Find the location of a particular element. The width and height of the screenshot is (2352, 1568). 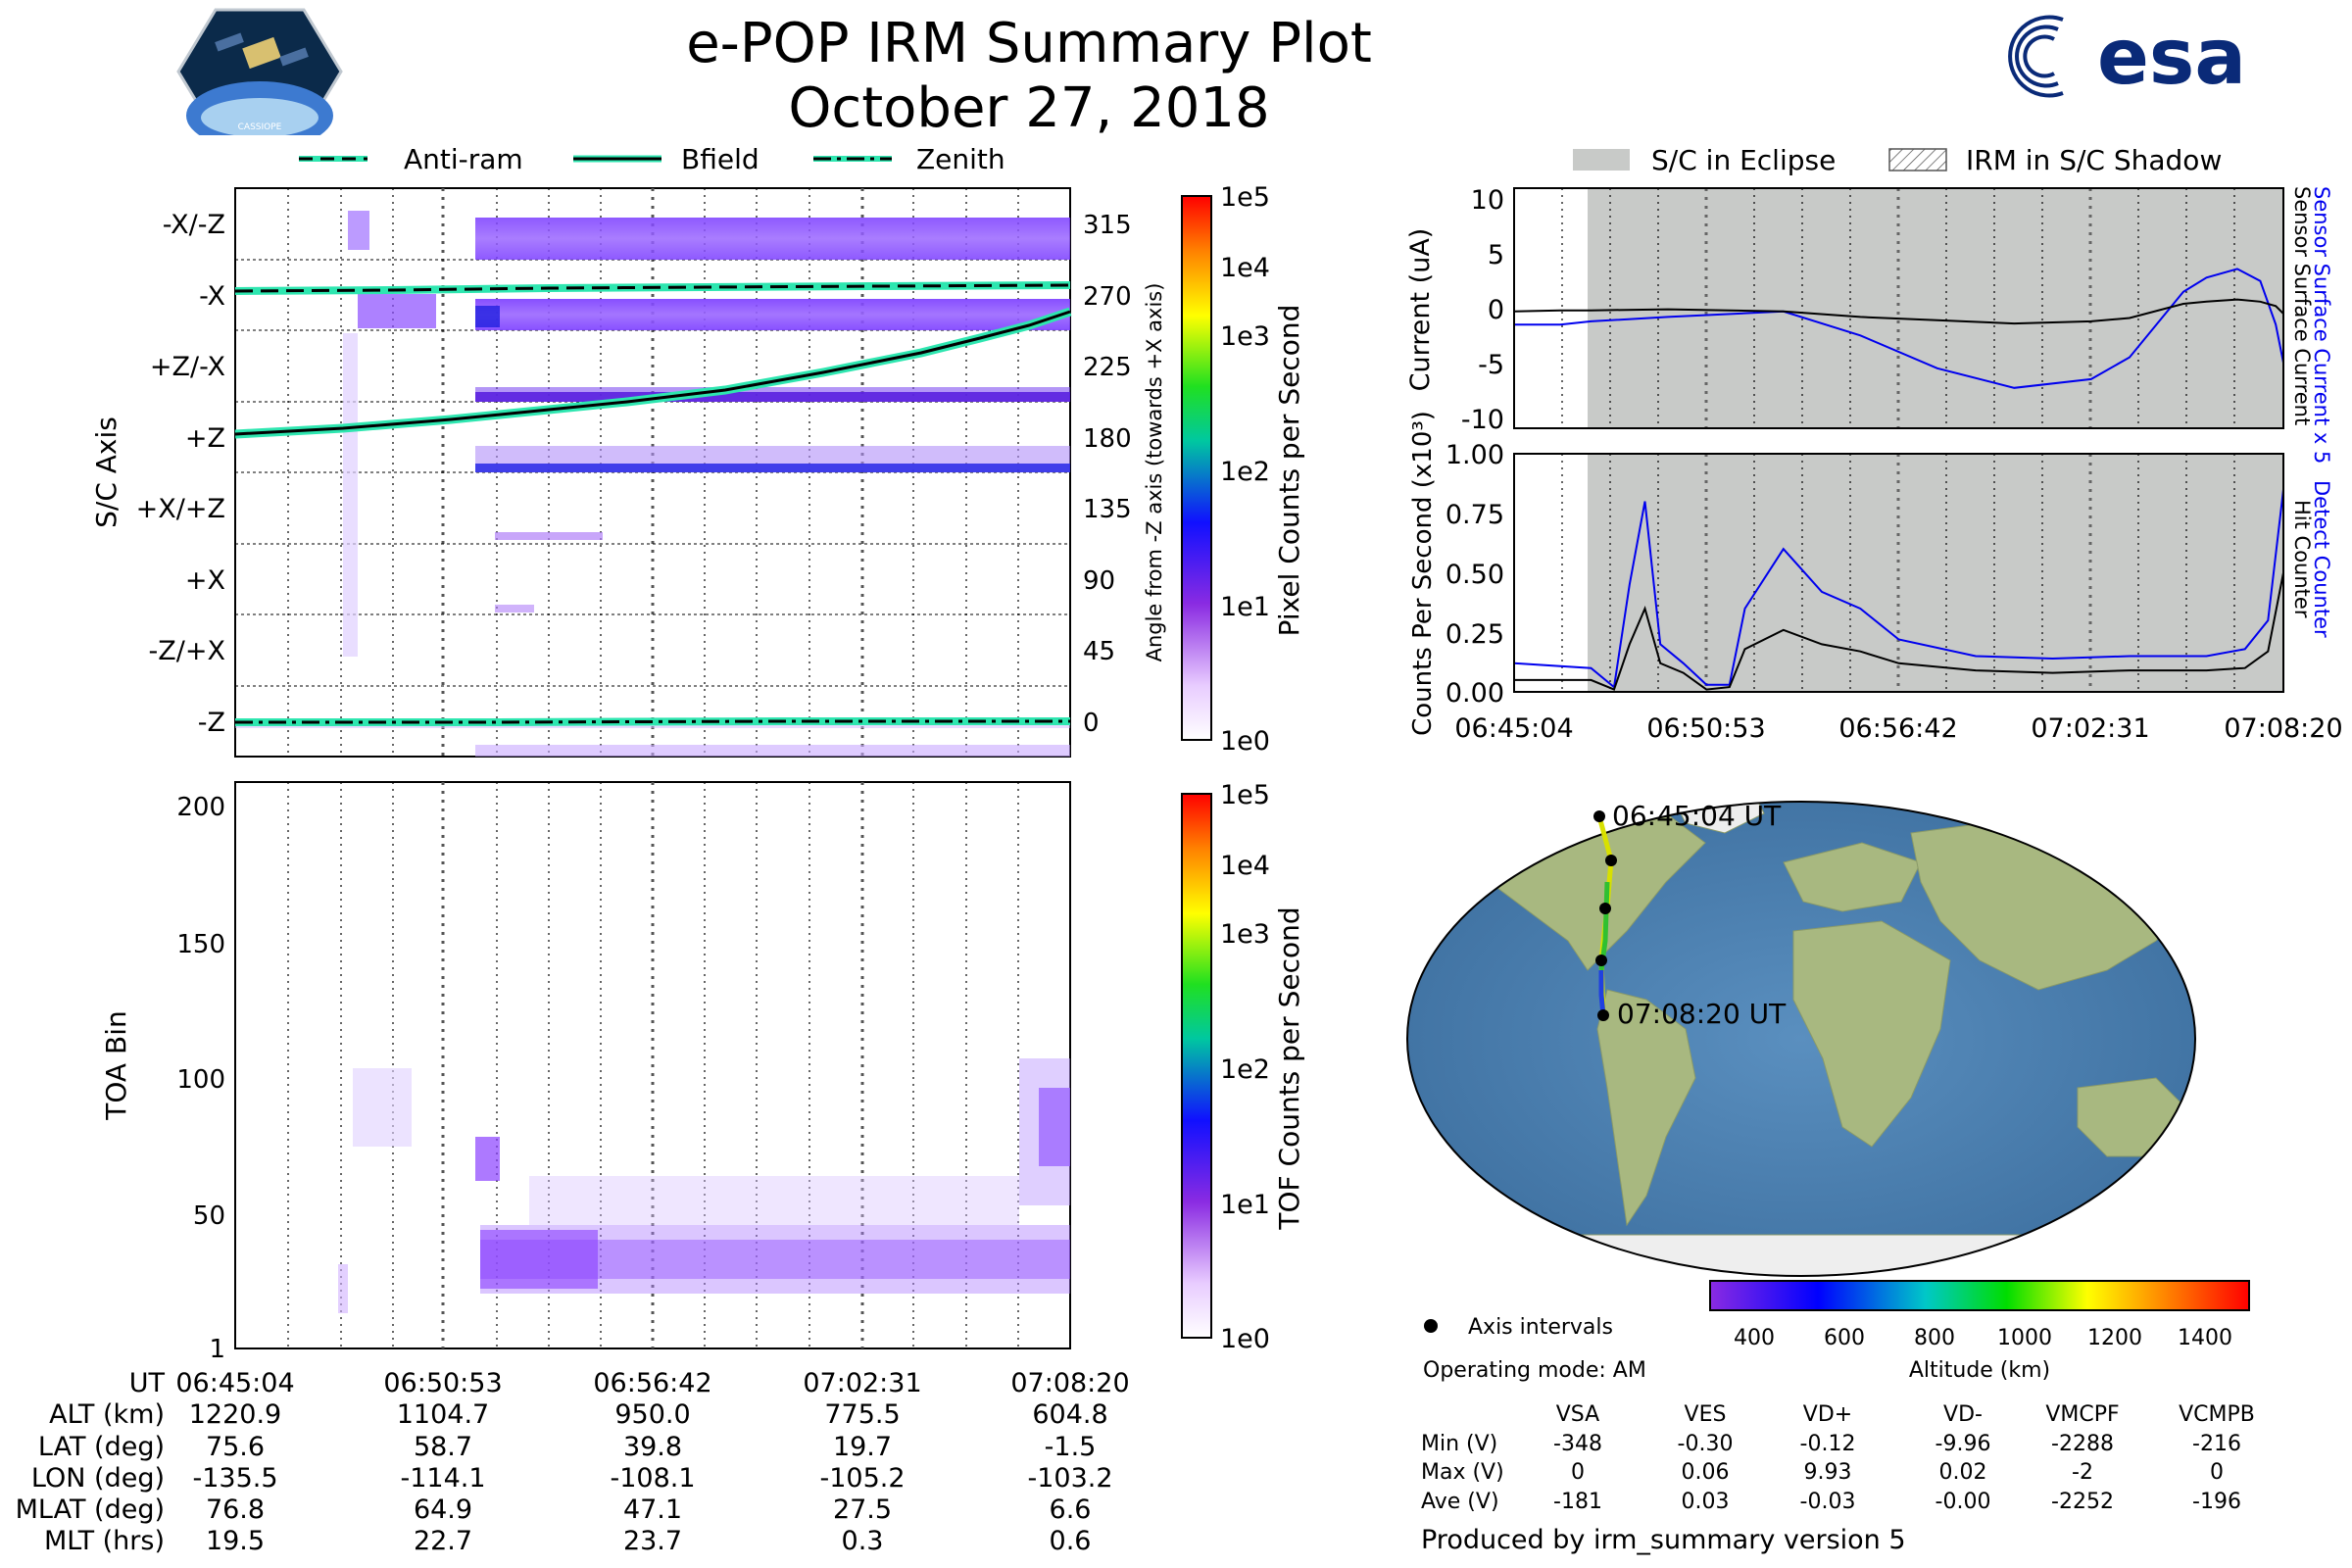

stats-col: VD+ is located at coordinates (1827, 1415).